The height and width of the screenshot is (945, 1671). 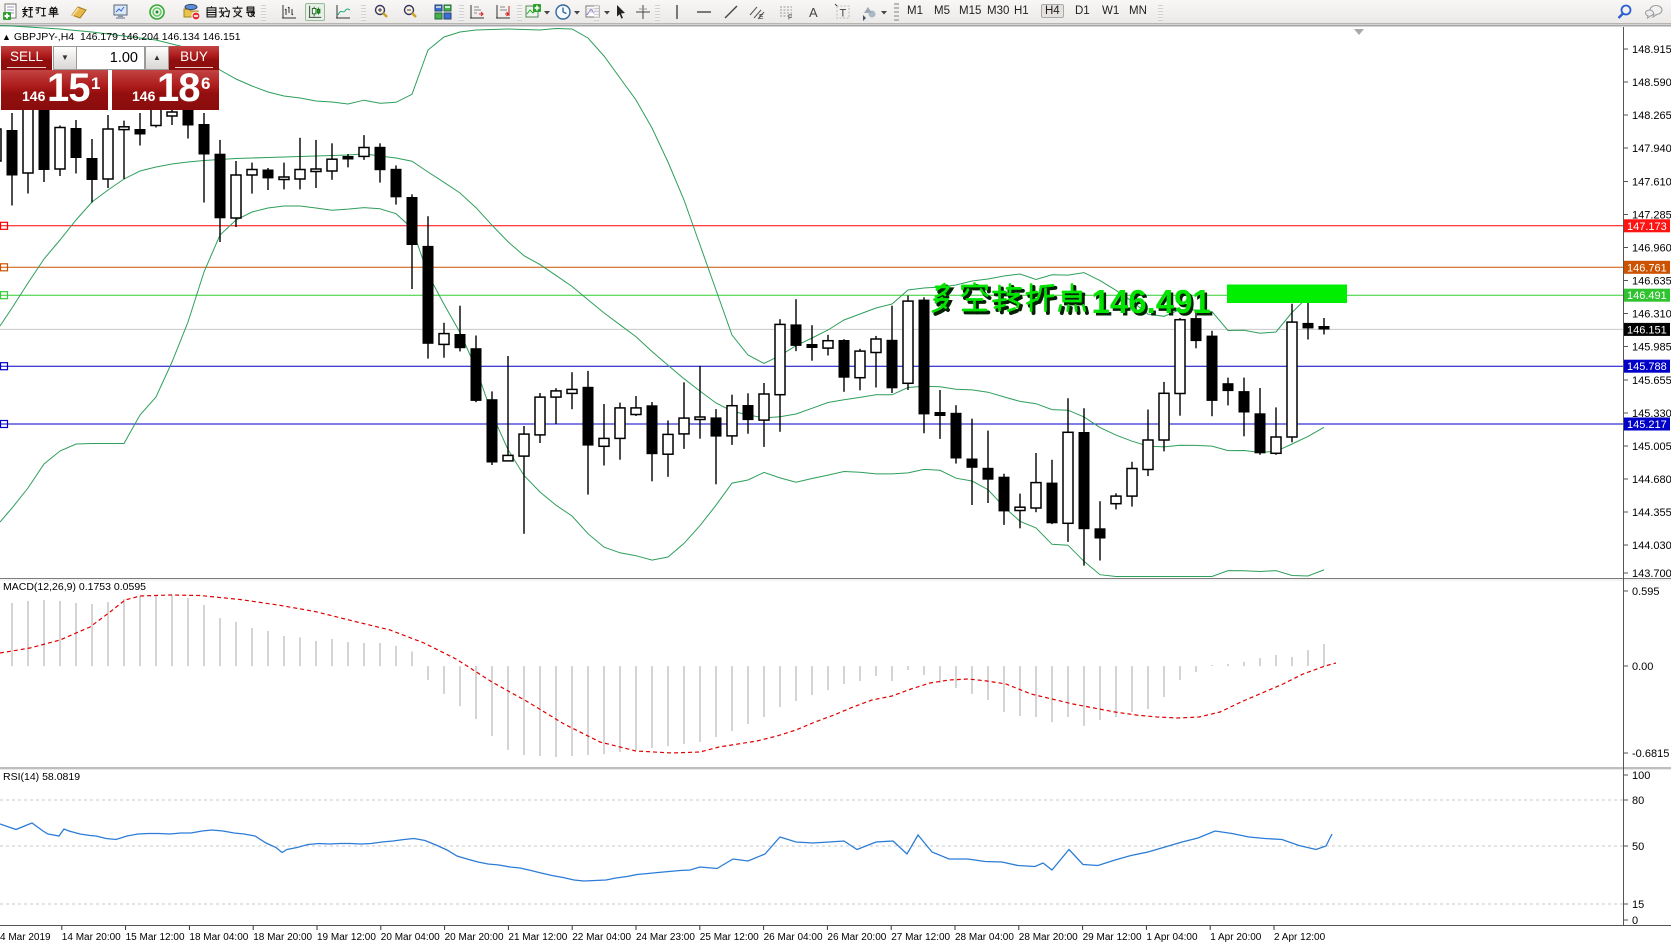 What do you see at coordinates (920, 937) in the screenshot?
I see `svg-text: 27 Mar 12:00` at bounding box center [920, 937].